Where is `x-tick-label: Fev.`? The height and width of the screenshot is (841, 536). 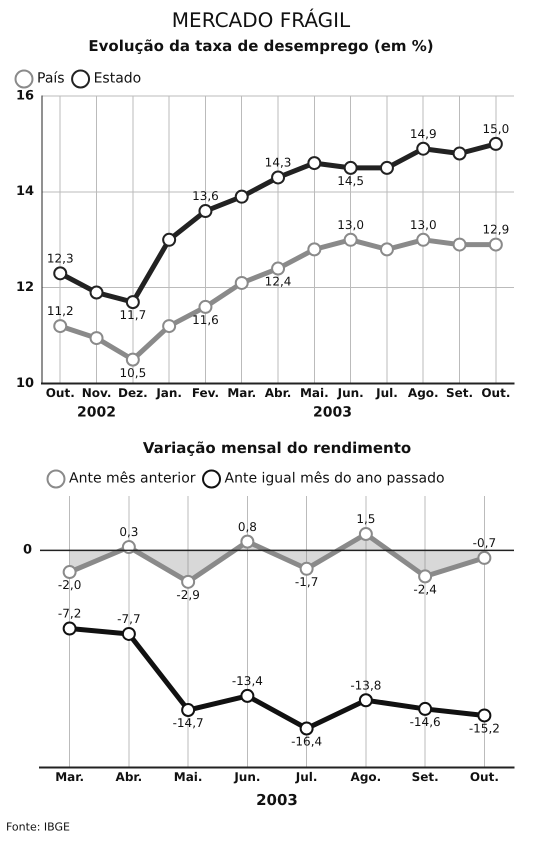
x-tick-label: Fev. is located at coordinates (206, 393).